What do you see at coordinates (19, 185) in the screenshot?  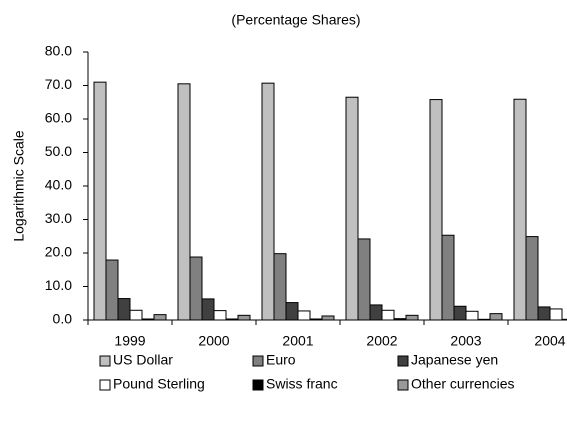 I see `y-axis-label: Logarithmic Scale` at bounding box center [19, 185].